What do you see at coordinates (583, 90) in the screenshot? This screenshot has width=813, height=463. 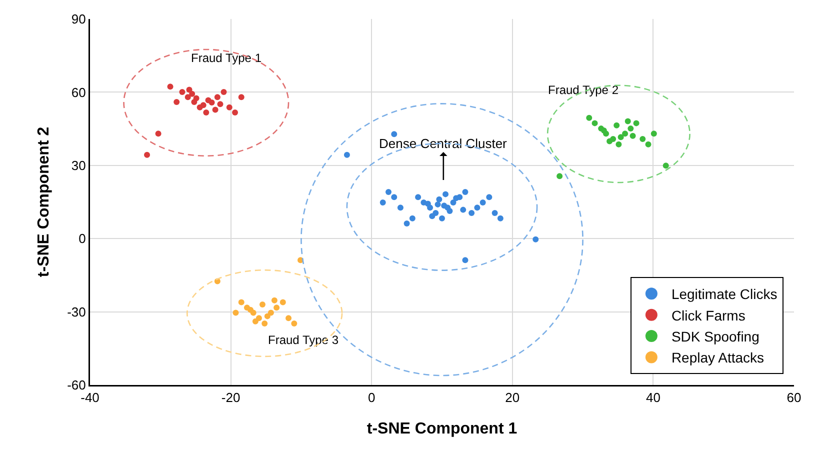 I see `annotation: Fraud Type 2` at bounding box center [583, 90].